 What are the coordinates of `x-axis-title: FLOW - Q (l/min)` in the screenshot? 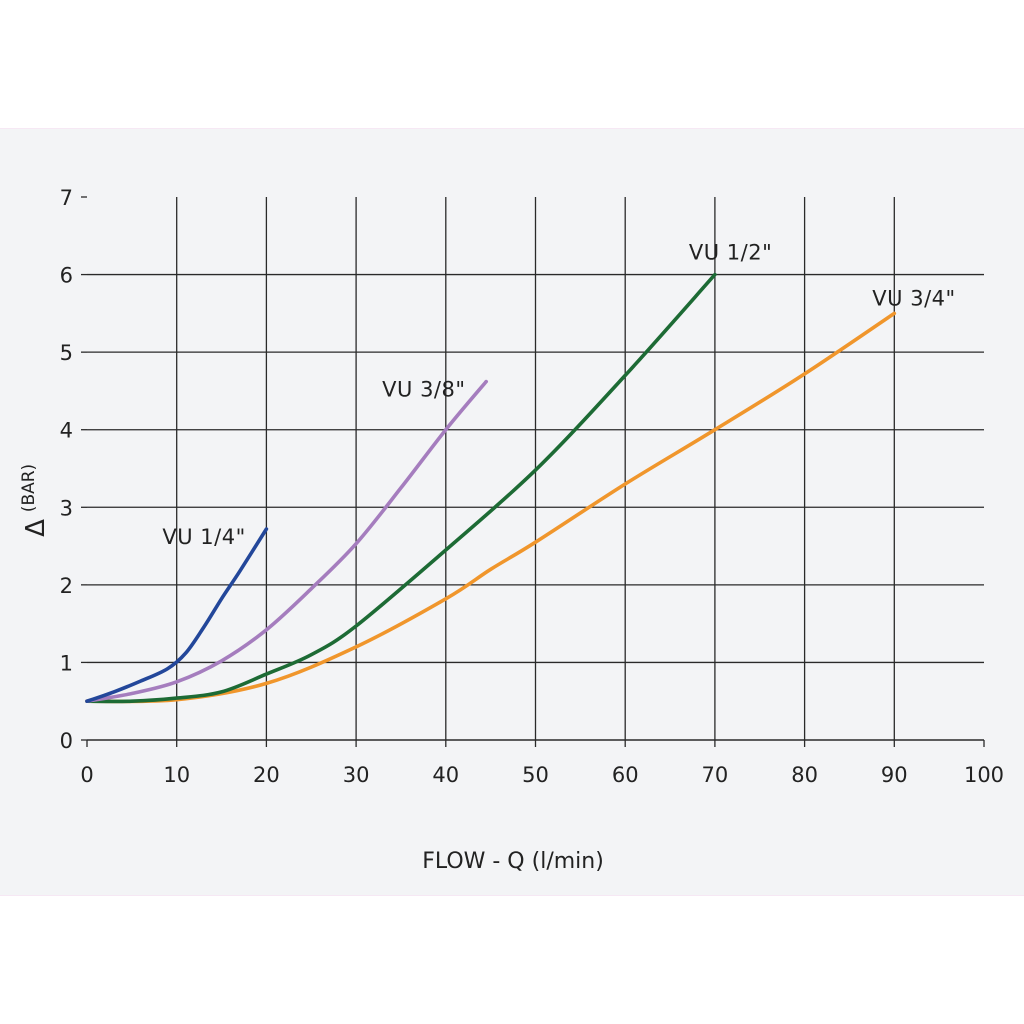 It's located at (513, 861).